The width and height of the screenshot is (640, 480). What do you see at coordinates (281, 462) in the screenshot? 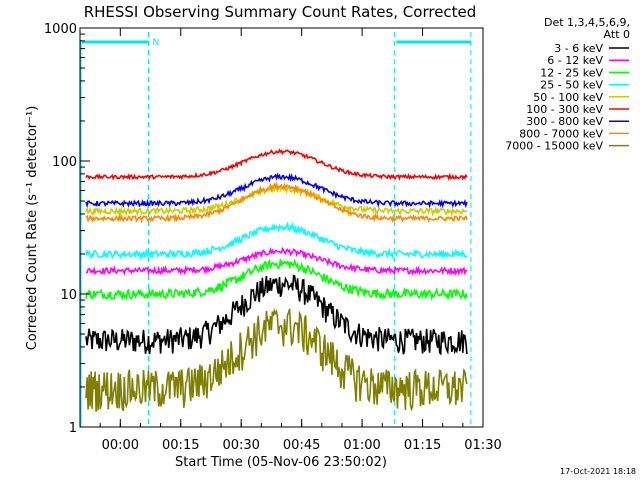
I see `x-axis-label: Start Time (05-Nov-06 23:50:02)` at bounding box center [281, 462].